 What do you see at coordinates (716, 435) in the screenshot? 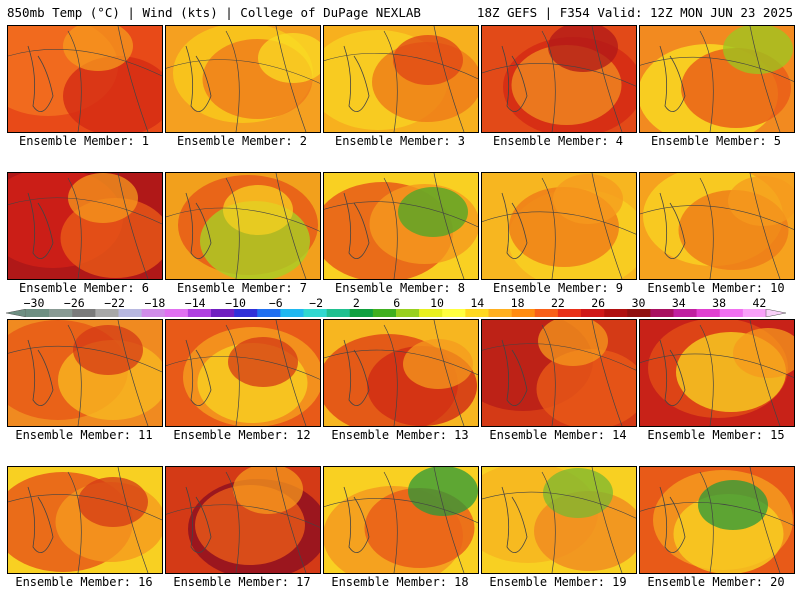
I see `ensemble-member-label: Ensemble Member: 15` at bounding box center [716, 435].